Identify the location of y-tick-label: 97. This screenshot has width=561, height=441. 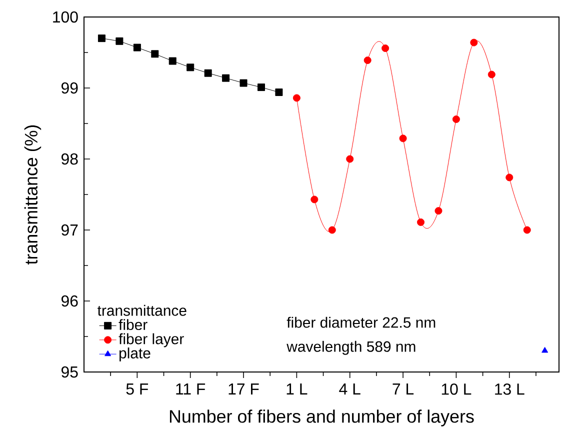
(70, 230).